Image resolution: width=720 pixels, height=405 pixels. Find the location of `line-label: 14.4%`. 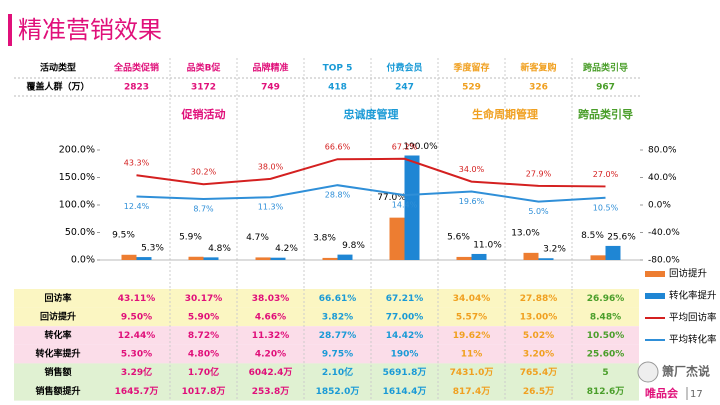

line-label: 14.4% is located at coordinates (405, 205).